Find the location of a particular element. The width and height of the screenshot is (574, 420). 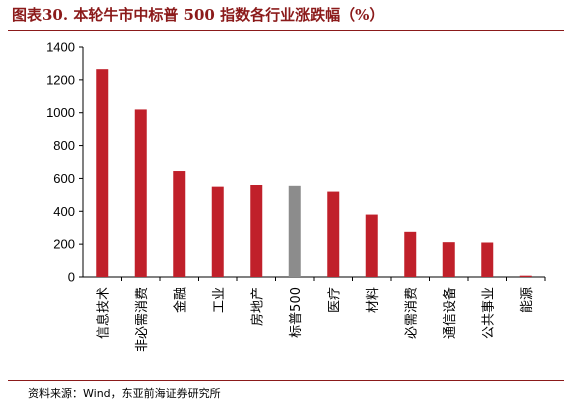

x-tick-label: 金融 is located at coordinates (180, 300).